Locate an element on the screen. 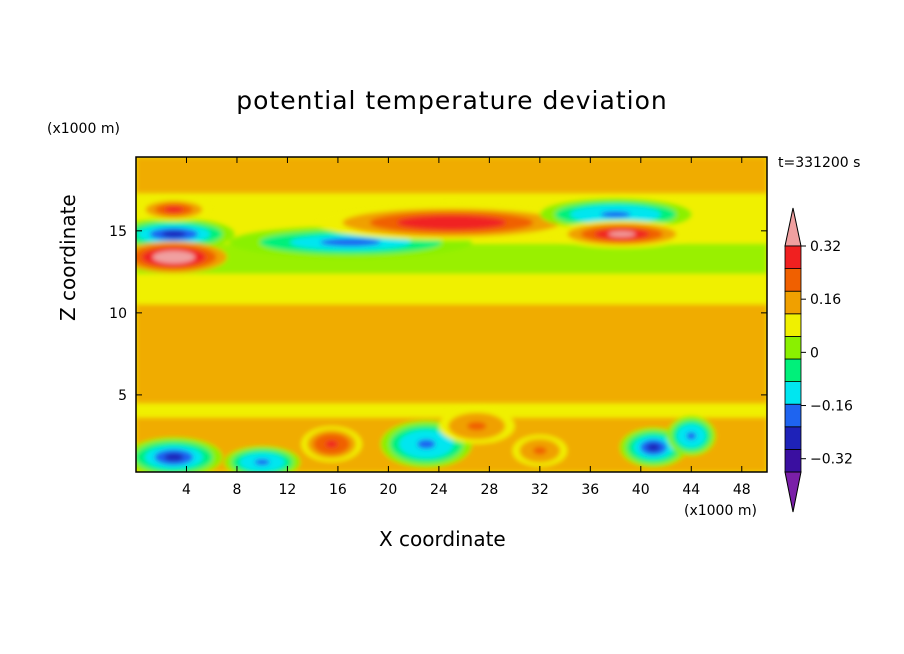 The height and width of the screenshot is (654, 904). y-tick-label: 15 is located at coordinates (118, 232).